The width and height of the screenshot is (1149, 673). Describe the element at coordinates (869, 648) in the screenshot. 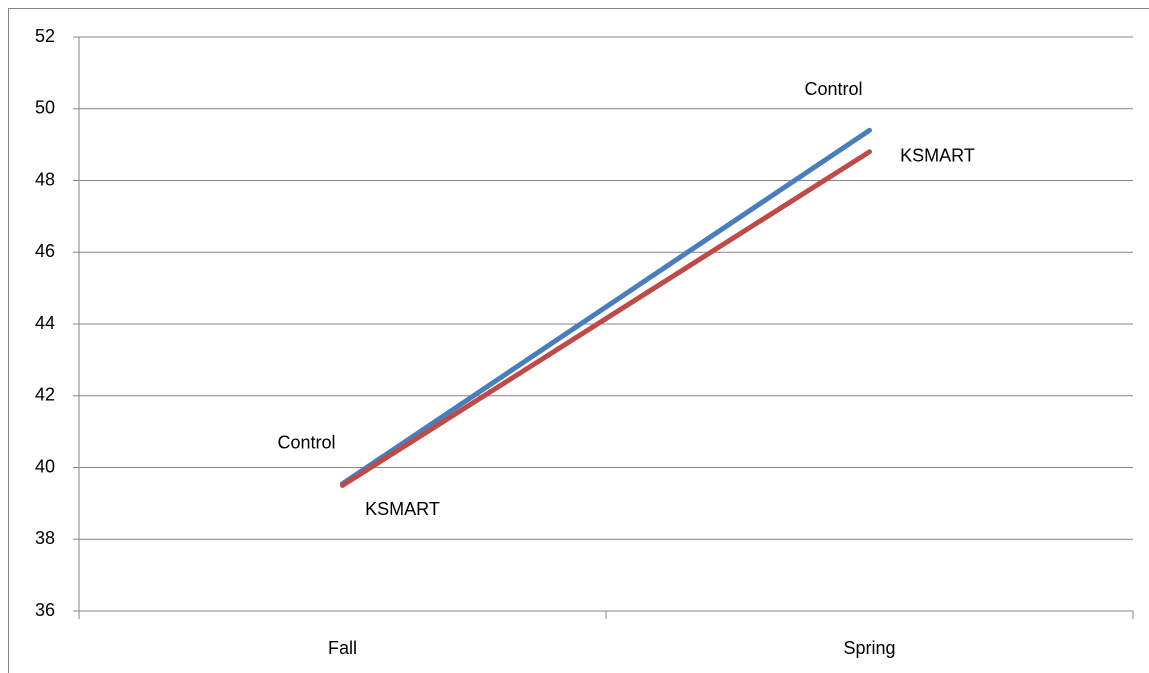

I see `x-tick-label: Spring` at that location.